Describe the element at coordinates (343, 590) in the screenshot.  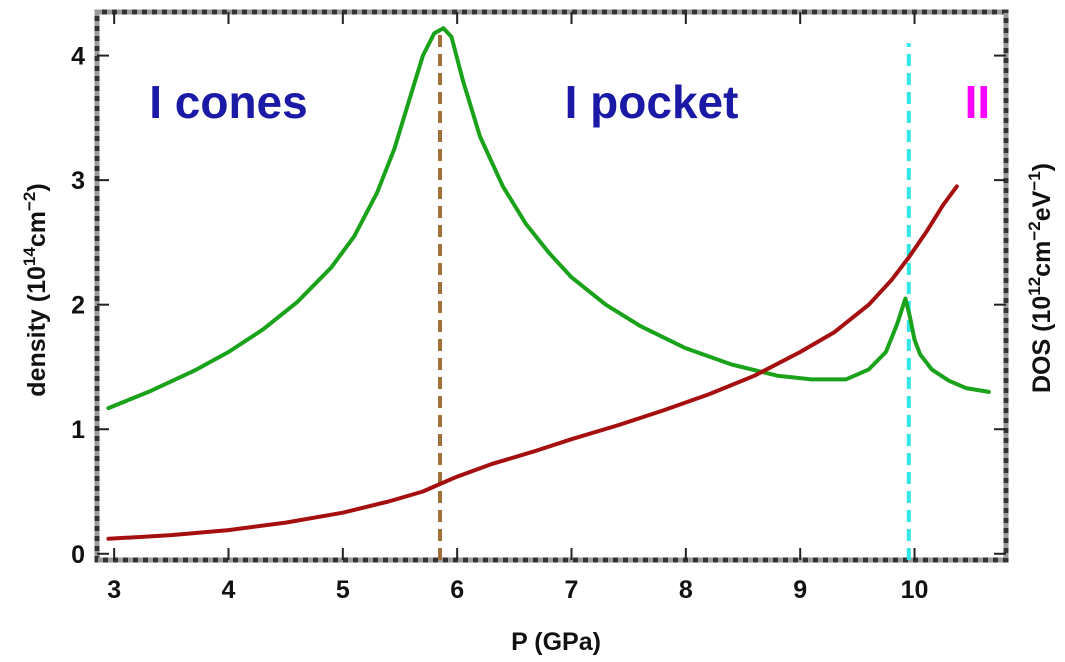
I see `x-tick-label: 5` at that location.